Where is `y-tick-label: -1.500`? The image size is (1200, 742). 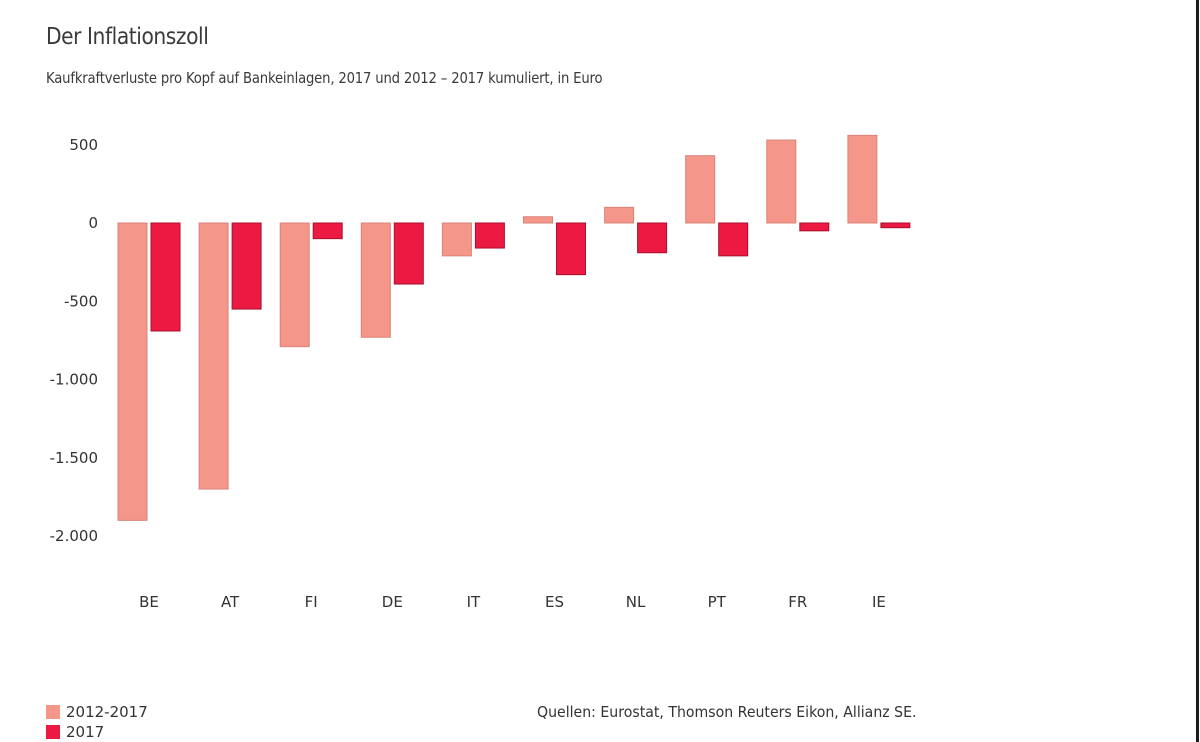 y-tick-label: -1.500 is located at coordinates (74, 458).